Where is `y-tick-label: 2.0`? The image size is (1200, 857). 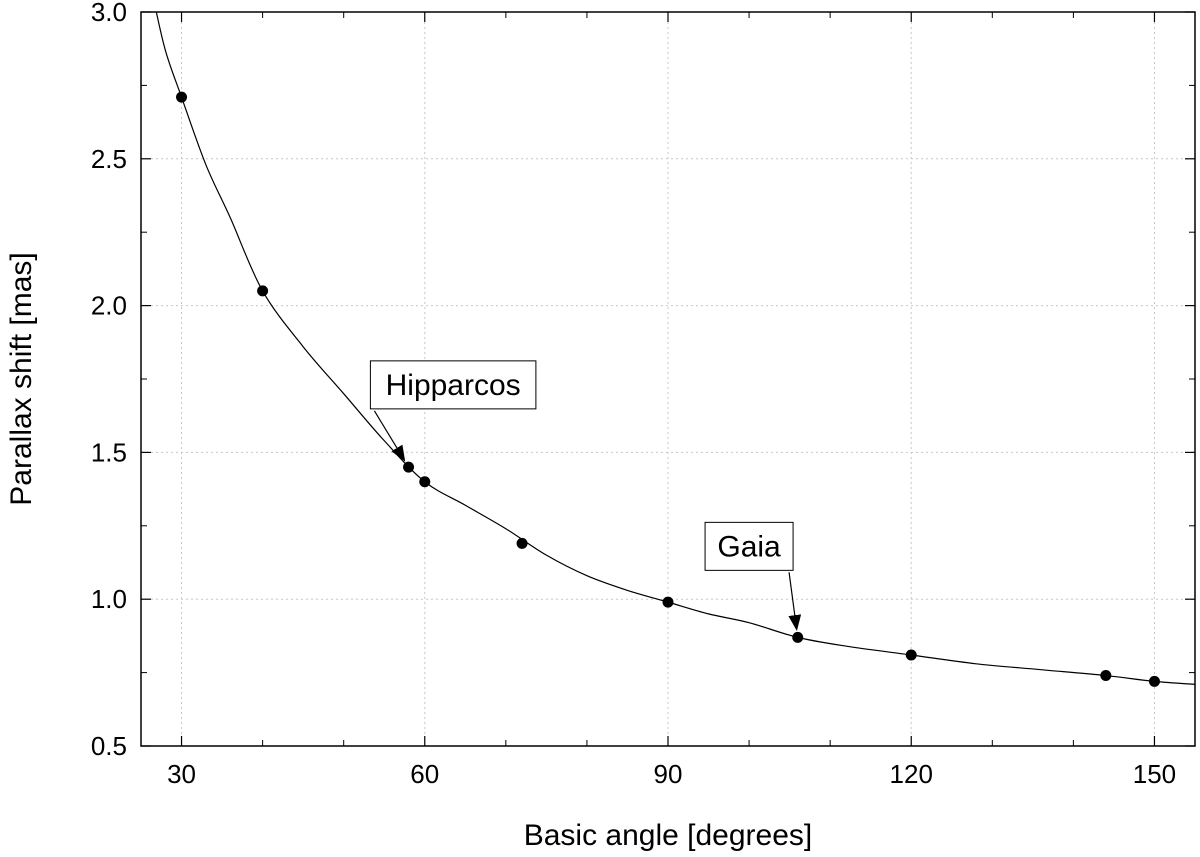 y-tick-label: 2.0 is located at coordinates (109, 306).